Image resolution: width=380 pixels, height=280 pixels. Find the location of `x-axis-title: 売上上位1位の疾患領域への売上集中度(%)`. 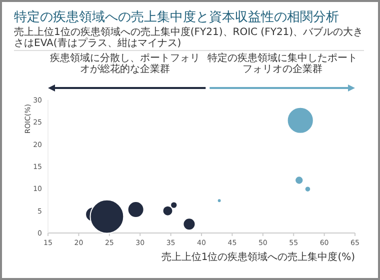

x-axis-title: 売上上位1位の疾患領域への売上集中度(%) is located at coordinates (258, 257).